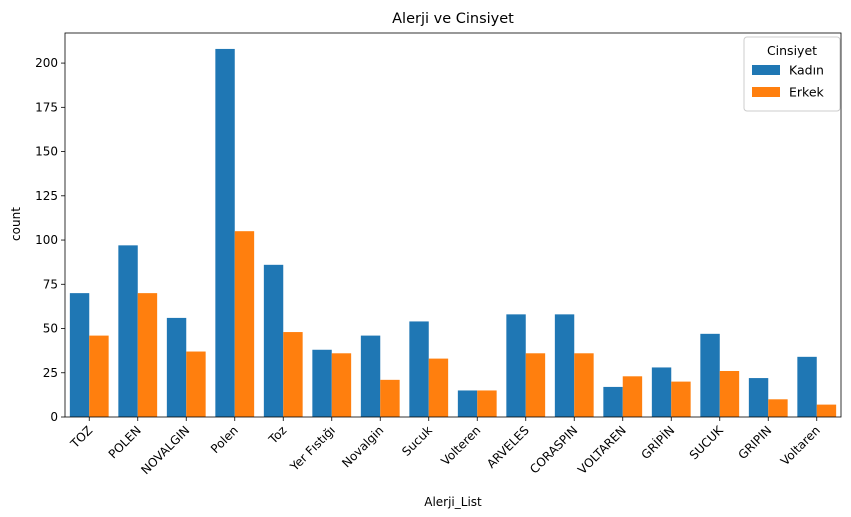 Image resolution: width=851 pixels, height=517 pixels. Describe the element at coordinates (755, 442) in the screenshot. I see `x-tick-label-14: GRIPIN` at that location.